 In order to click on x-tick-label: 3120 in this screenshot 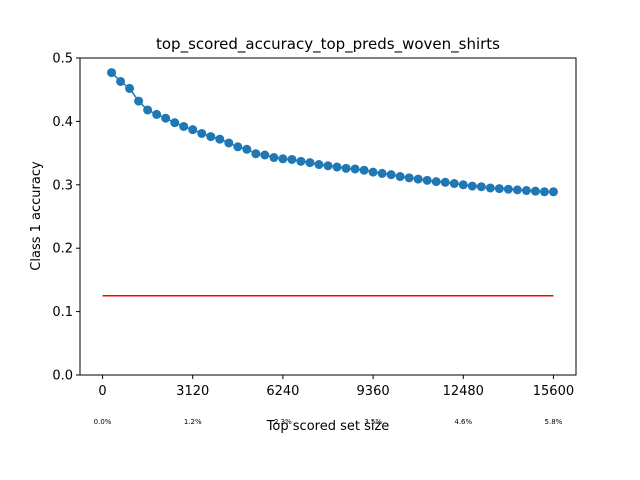, I will do `click(192, 391)`.